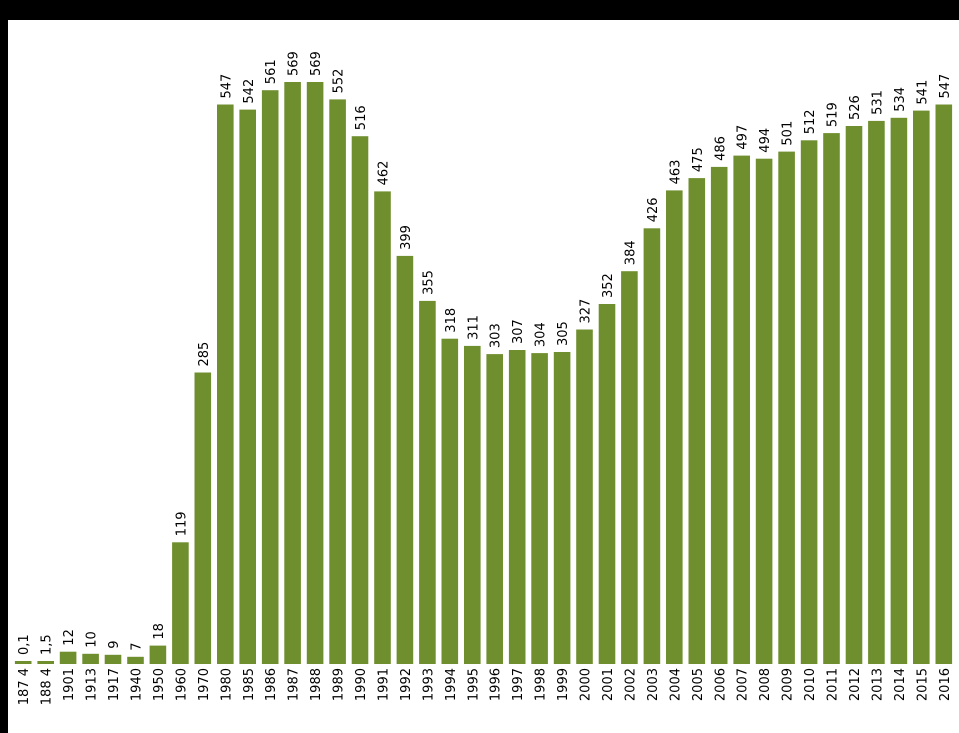  What do you see at coordinates (181, 684) in the screenshot?
I see `category-label-1960: 1960` at bounding box center [181, 684].